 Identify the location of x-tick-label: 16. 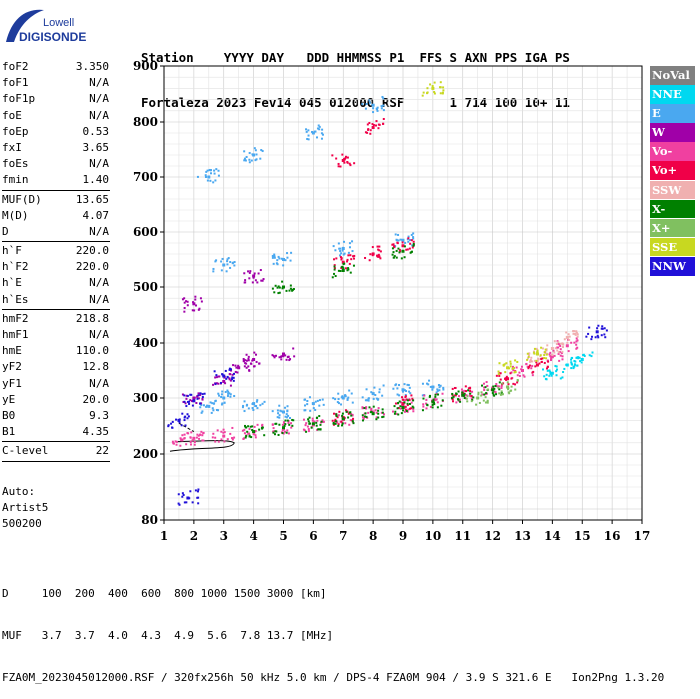
(612, 536).